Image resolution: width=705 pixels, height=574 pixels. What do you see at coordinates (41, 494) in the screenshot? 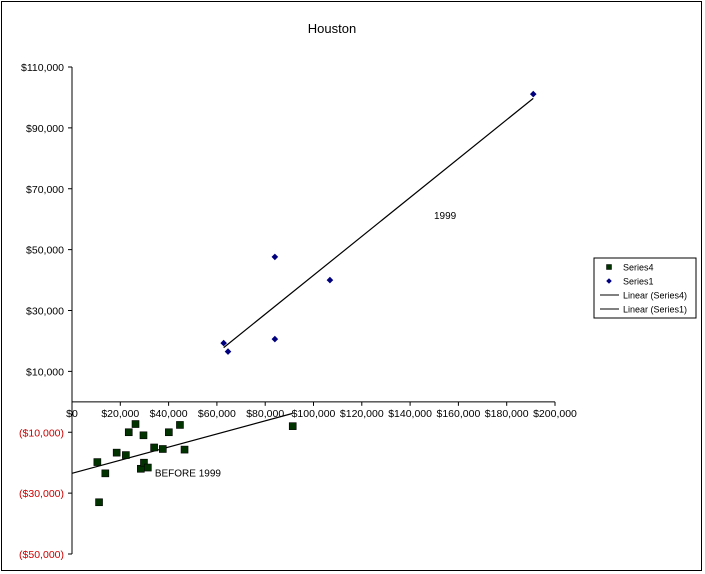
I see `y-tick-label: ($30,000)` at bounding box center [41, 494].